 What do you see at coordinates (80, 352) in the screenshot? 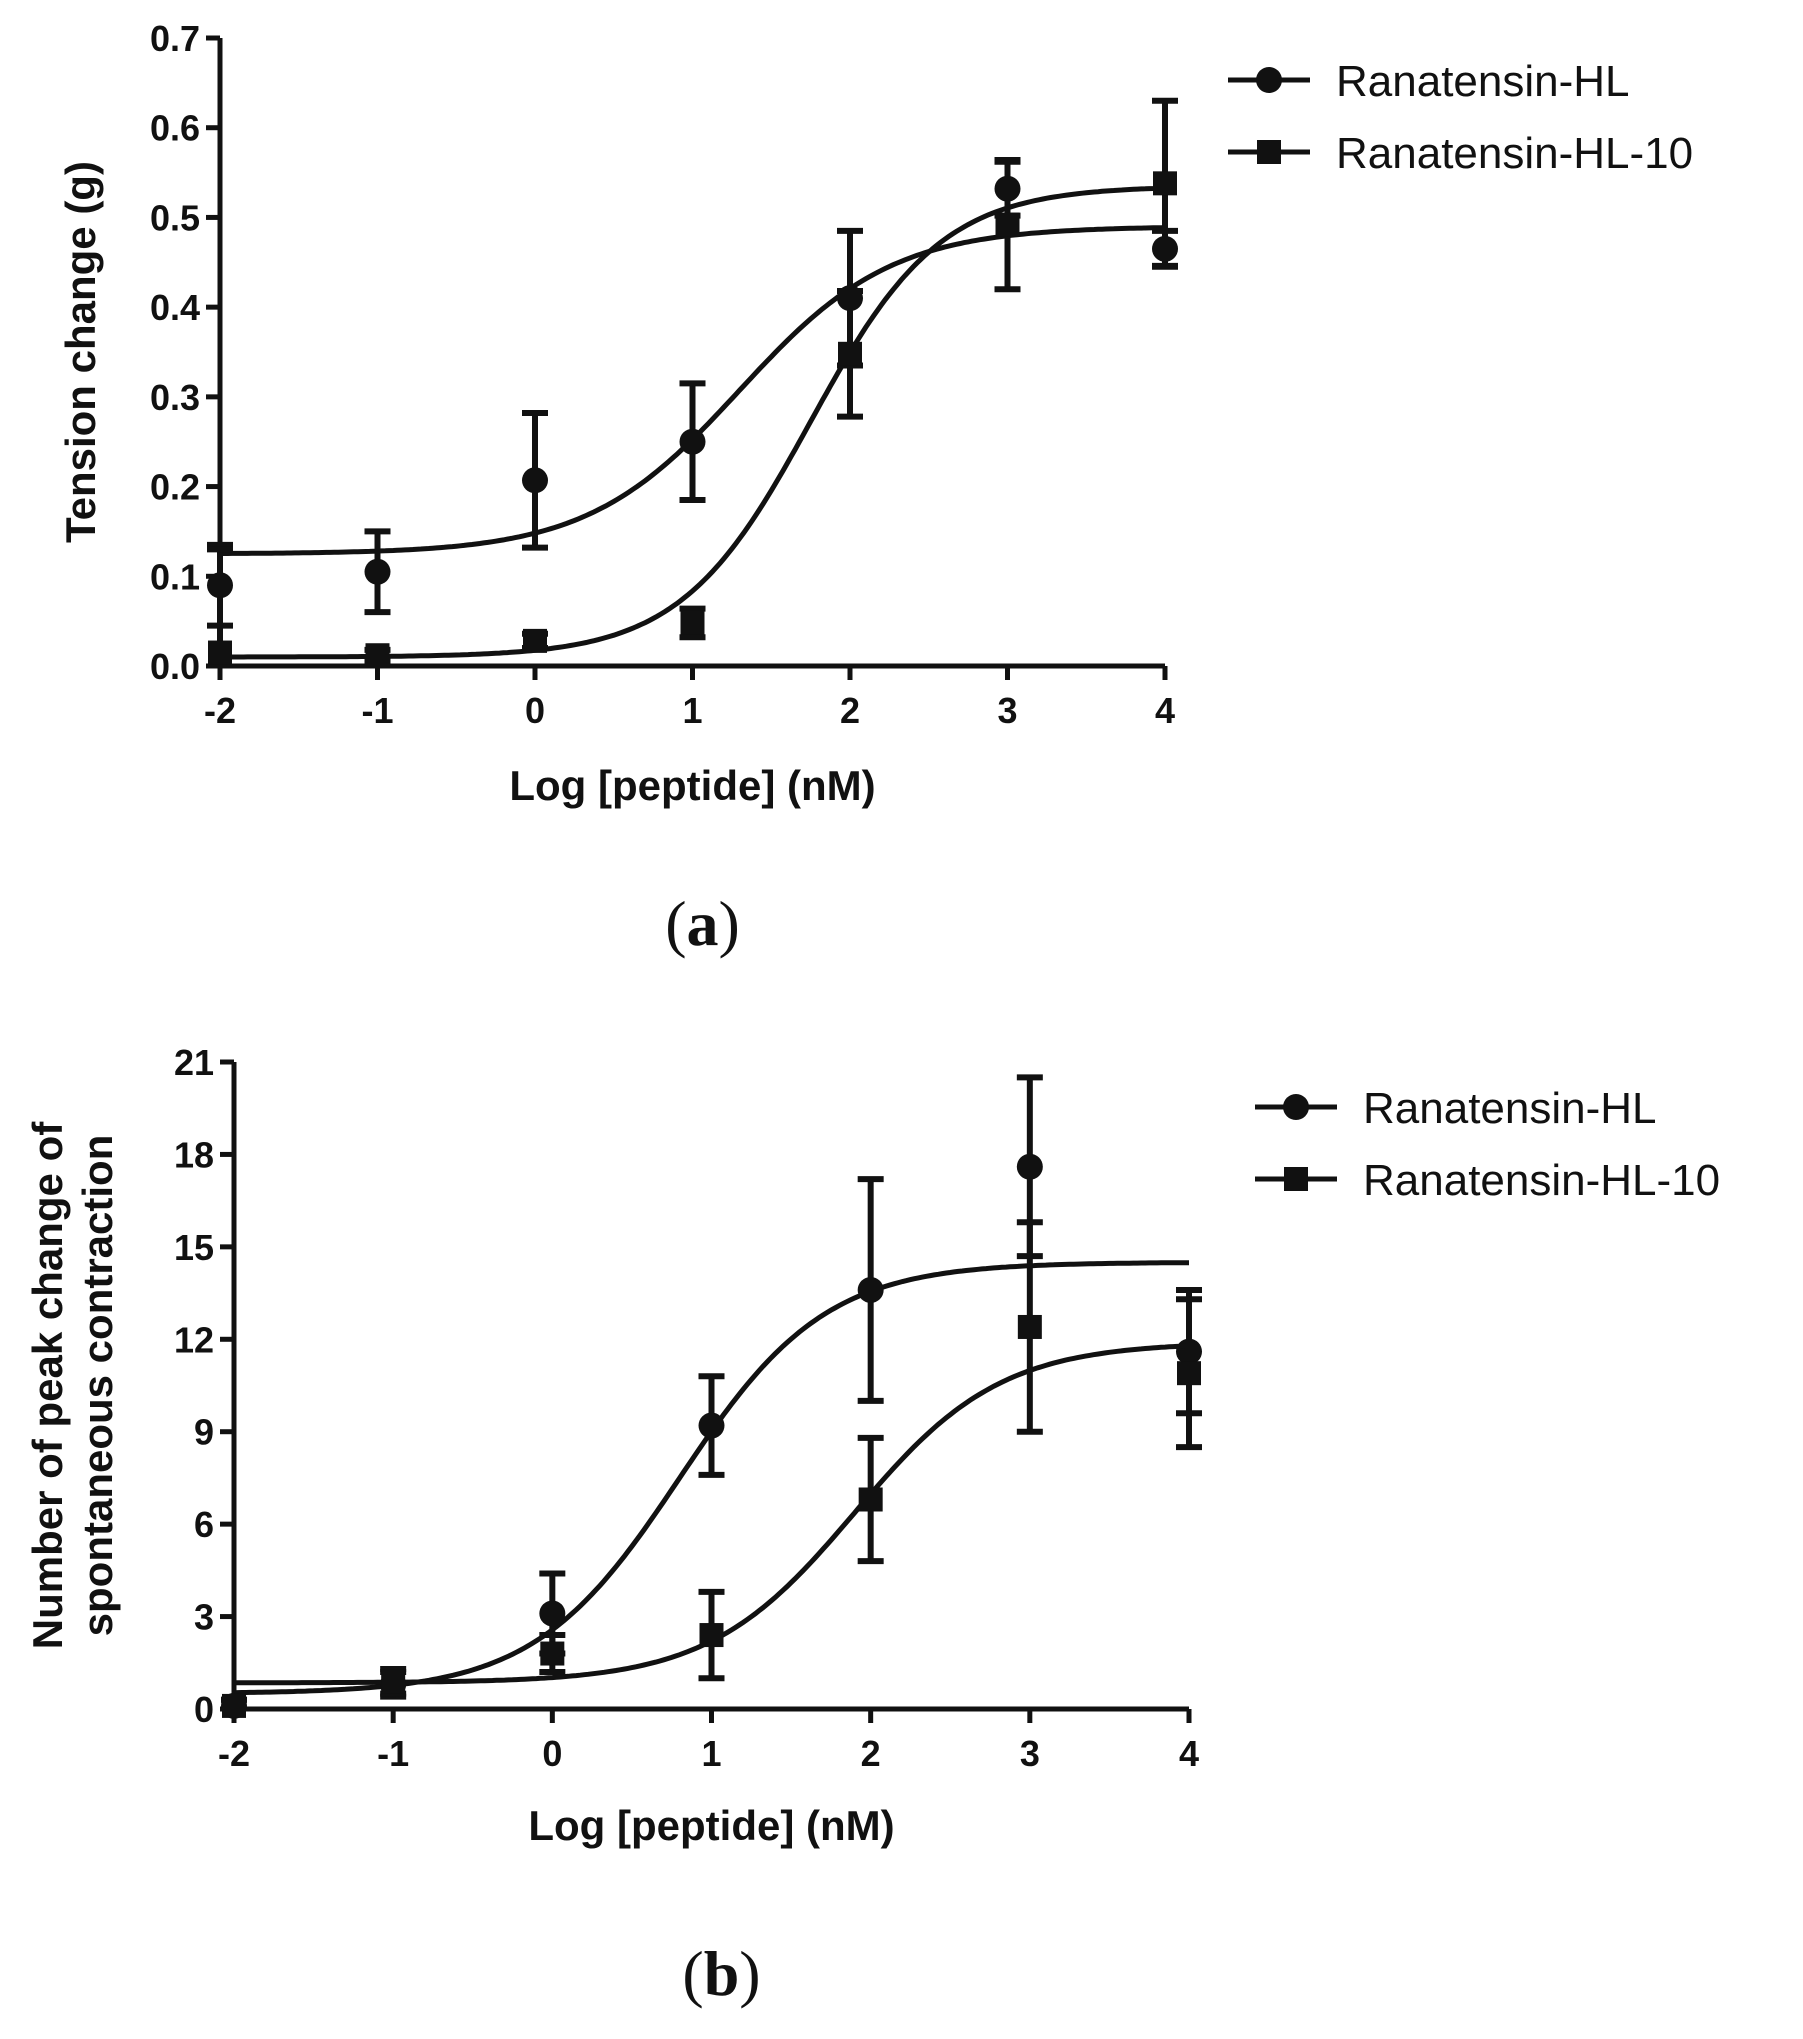
I see `y-axis-title: Tension change (g)` at bounding box center [80, 352].